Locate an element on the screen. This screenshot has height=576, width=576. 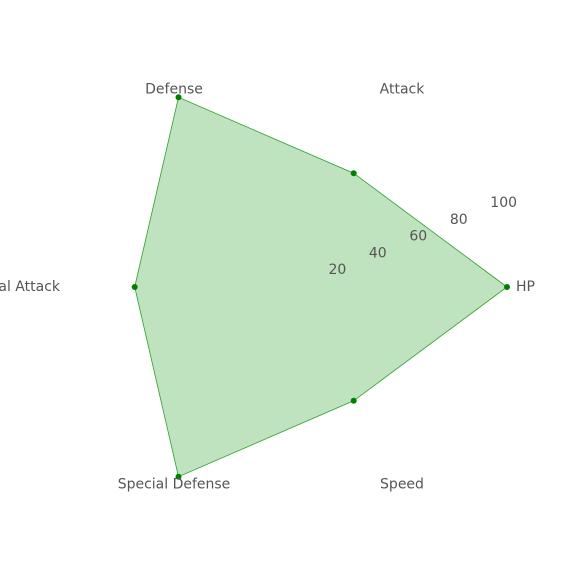
data-point-special-defense is located at coordinates (178, 476).